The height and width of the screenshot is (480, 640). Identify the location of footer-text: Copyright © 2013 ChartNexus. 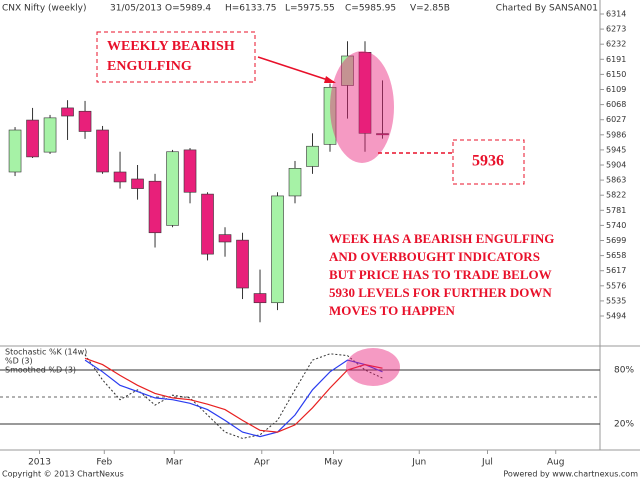
(63, 474).